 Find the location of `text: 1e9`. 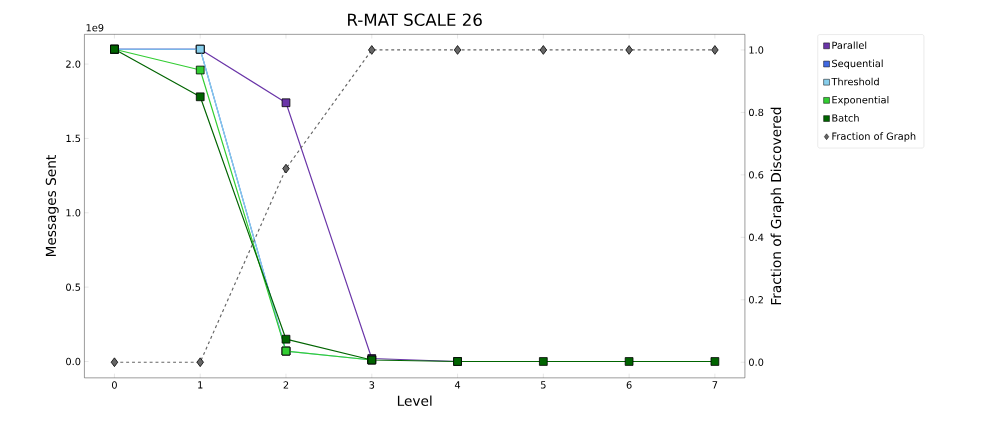

text: 1e9 is located at coordinates (95, 28).